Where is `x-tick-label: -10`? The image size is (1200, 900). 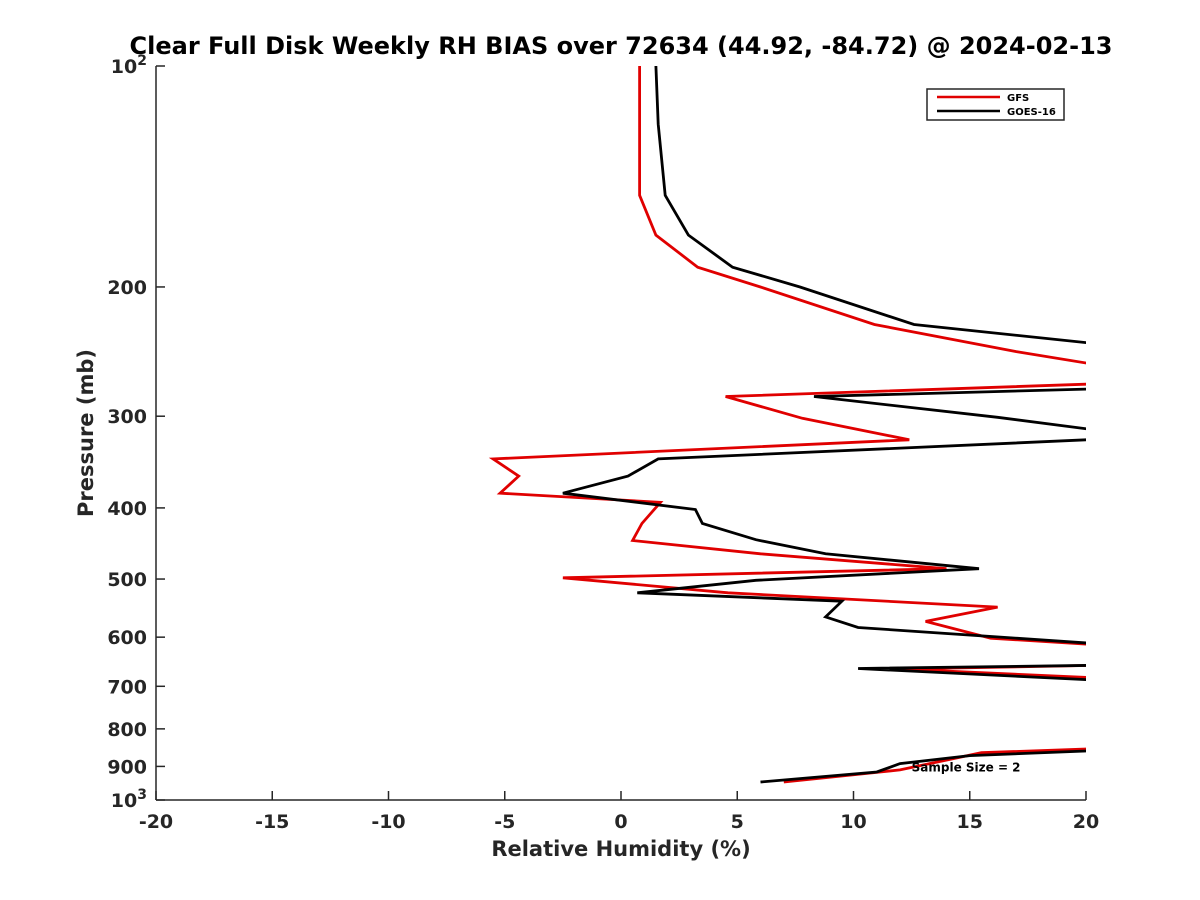 x-tick-label: -10 is located at coordinates (388, 822).